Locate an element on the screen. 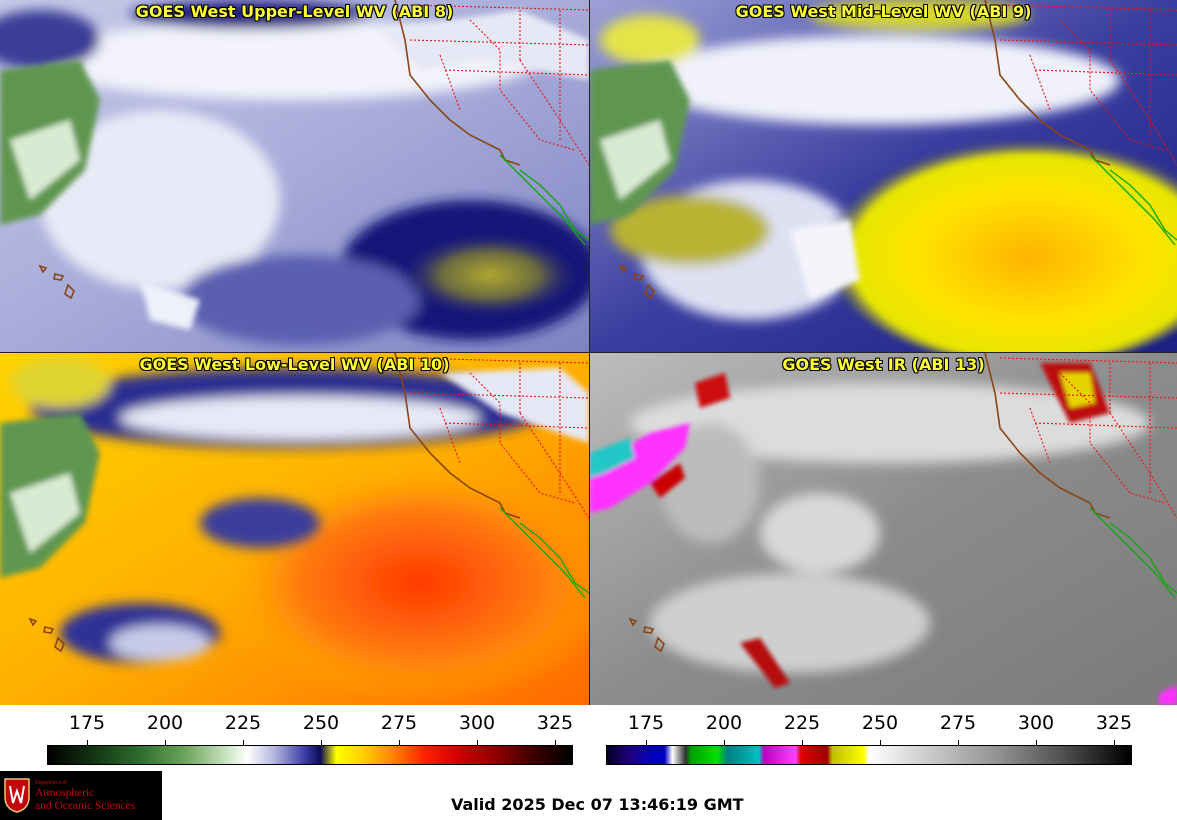 This screenshot has width=1177, height=820. logo-line-2: and Oceanic Sciences is located at coordinates (85, 806).